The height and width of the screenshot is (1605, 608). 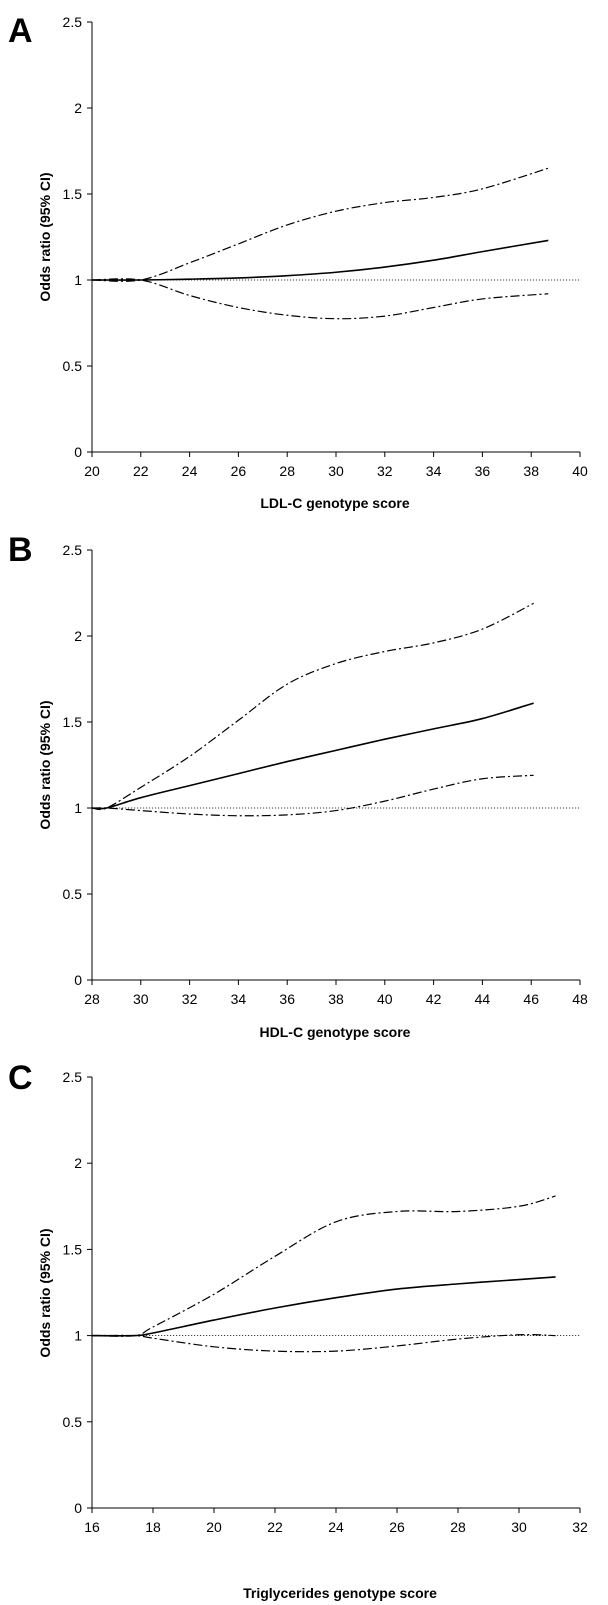 I want to click on chart-b-ylabel: Odds ratio (95% CI), so click(x=45, y=764).